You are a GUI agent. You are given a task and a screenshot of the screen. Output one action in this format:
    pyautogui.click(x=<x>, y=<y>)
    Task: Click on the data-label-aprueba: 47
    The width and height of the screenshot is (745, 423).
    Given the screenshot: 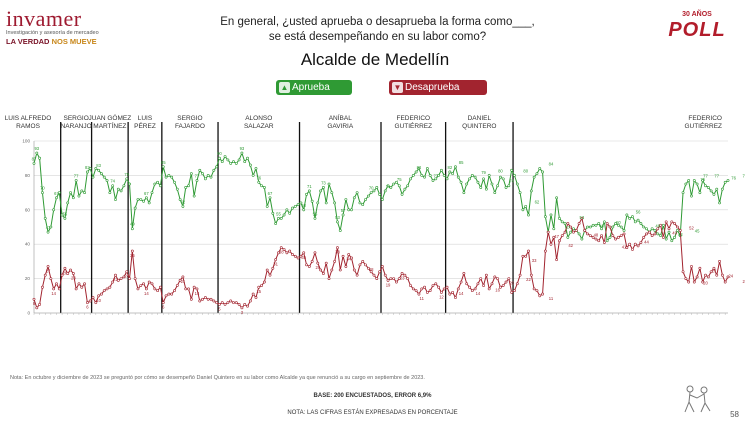 What is the action you would take?
    pyautogui.click(x=568, y=227)
    